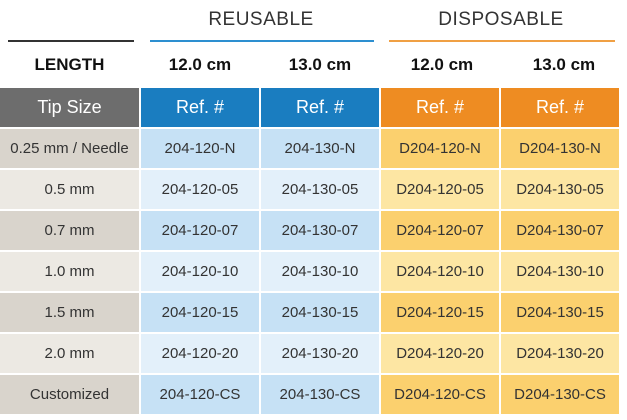 This screenshot has width=627, height=420. I want to click on disposable-group-underline, so click(502, 41).